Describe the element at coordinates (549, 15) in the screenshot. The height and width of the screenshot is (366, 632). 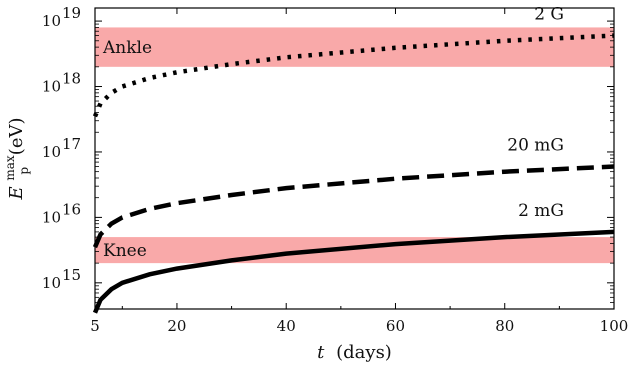
I see `series-label-2-g: 2 G` at that location.